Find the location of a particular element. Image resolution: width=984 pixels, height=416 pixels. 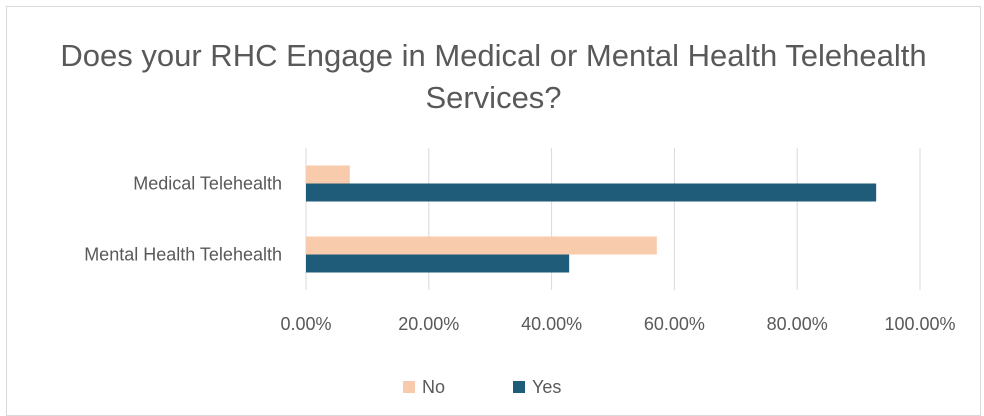

legend-label: Yes is located at coordinates (546, 387).